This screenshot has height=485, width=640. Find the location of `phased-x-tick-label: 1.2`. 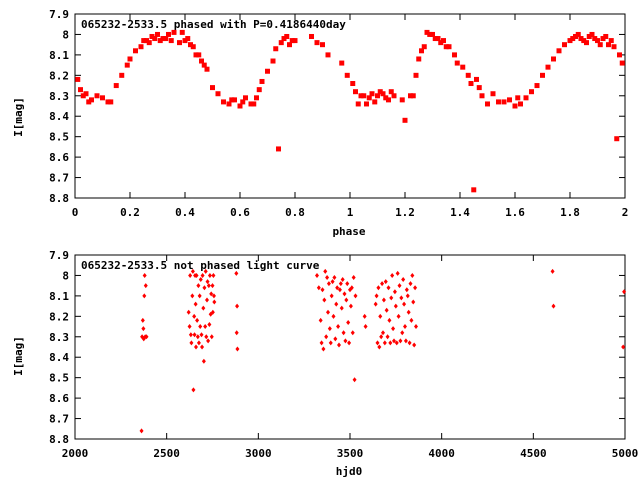

phased-x-tick-label: 1.2 is located at coordinates (405, 212).